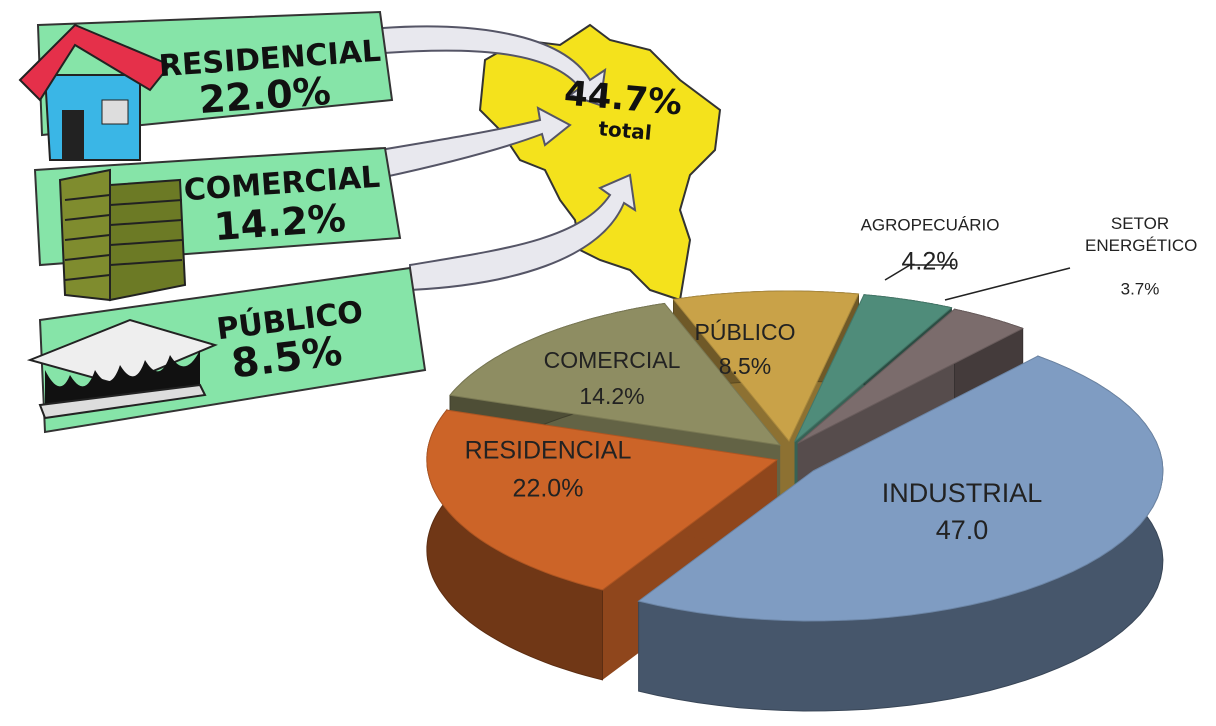 This screenshot has width=1216, height=726. Describe the element at coordinates (612, 360) in the screenshot. I see `category-label: COMERCIAL` at that location.